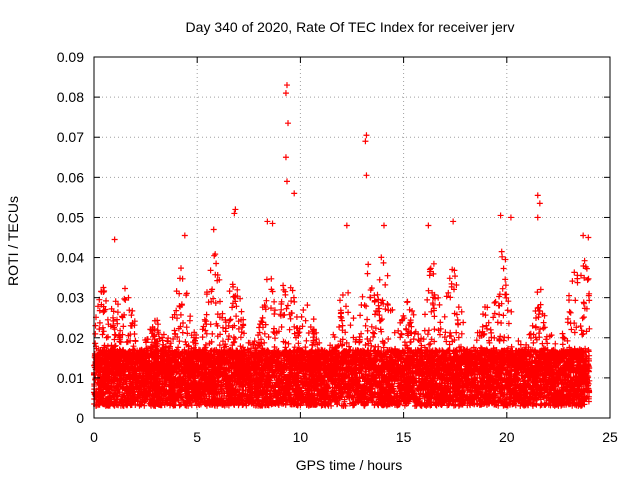 The width and height of the screenshot is (640, 480). What do you see at coordinates (349, 465) in the screenshot?
I see `x-axis-label: GPS time / hours` at bounding box center [349, 465].